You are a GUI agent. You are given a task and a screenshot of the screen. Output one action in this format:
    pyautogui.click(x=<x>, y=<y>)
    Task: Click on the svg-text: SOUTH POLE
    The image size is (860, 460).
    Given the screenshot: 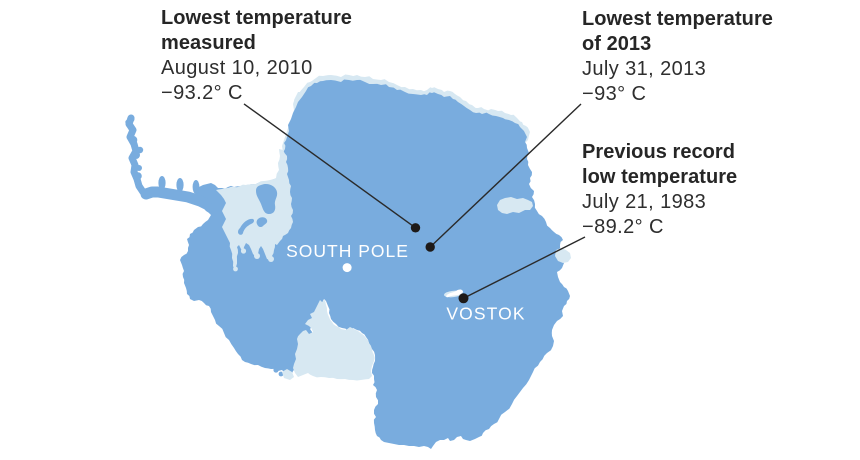 What is the action you would take?
    pyautogui.click(x=347, y=251)
    